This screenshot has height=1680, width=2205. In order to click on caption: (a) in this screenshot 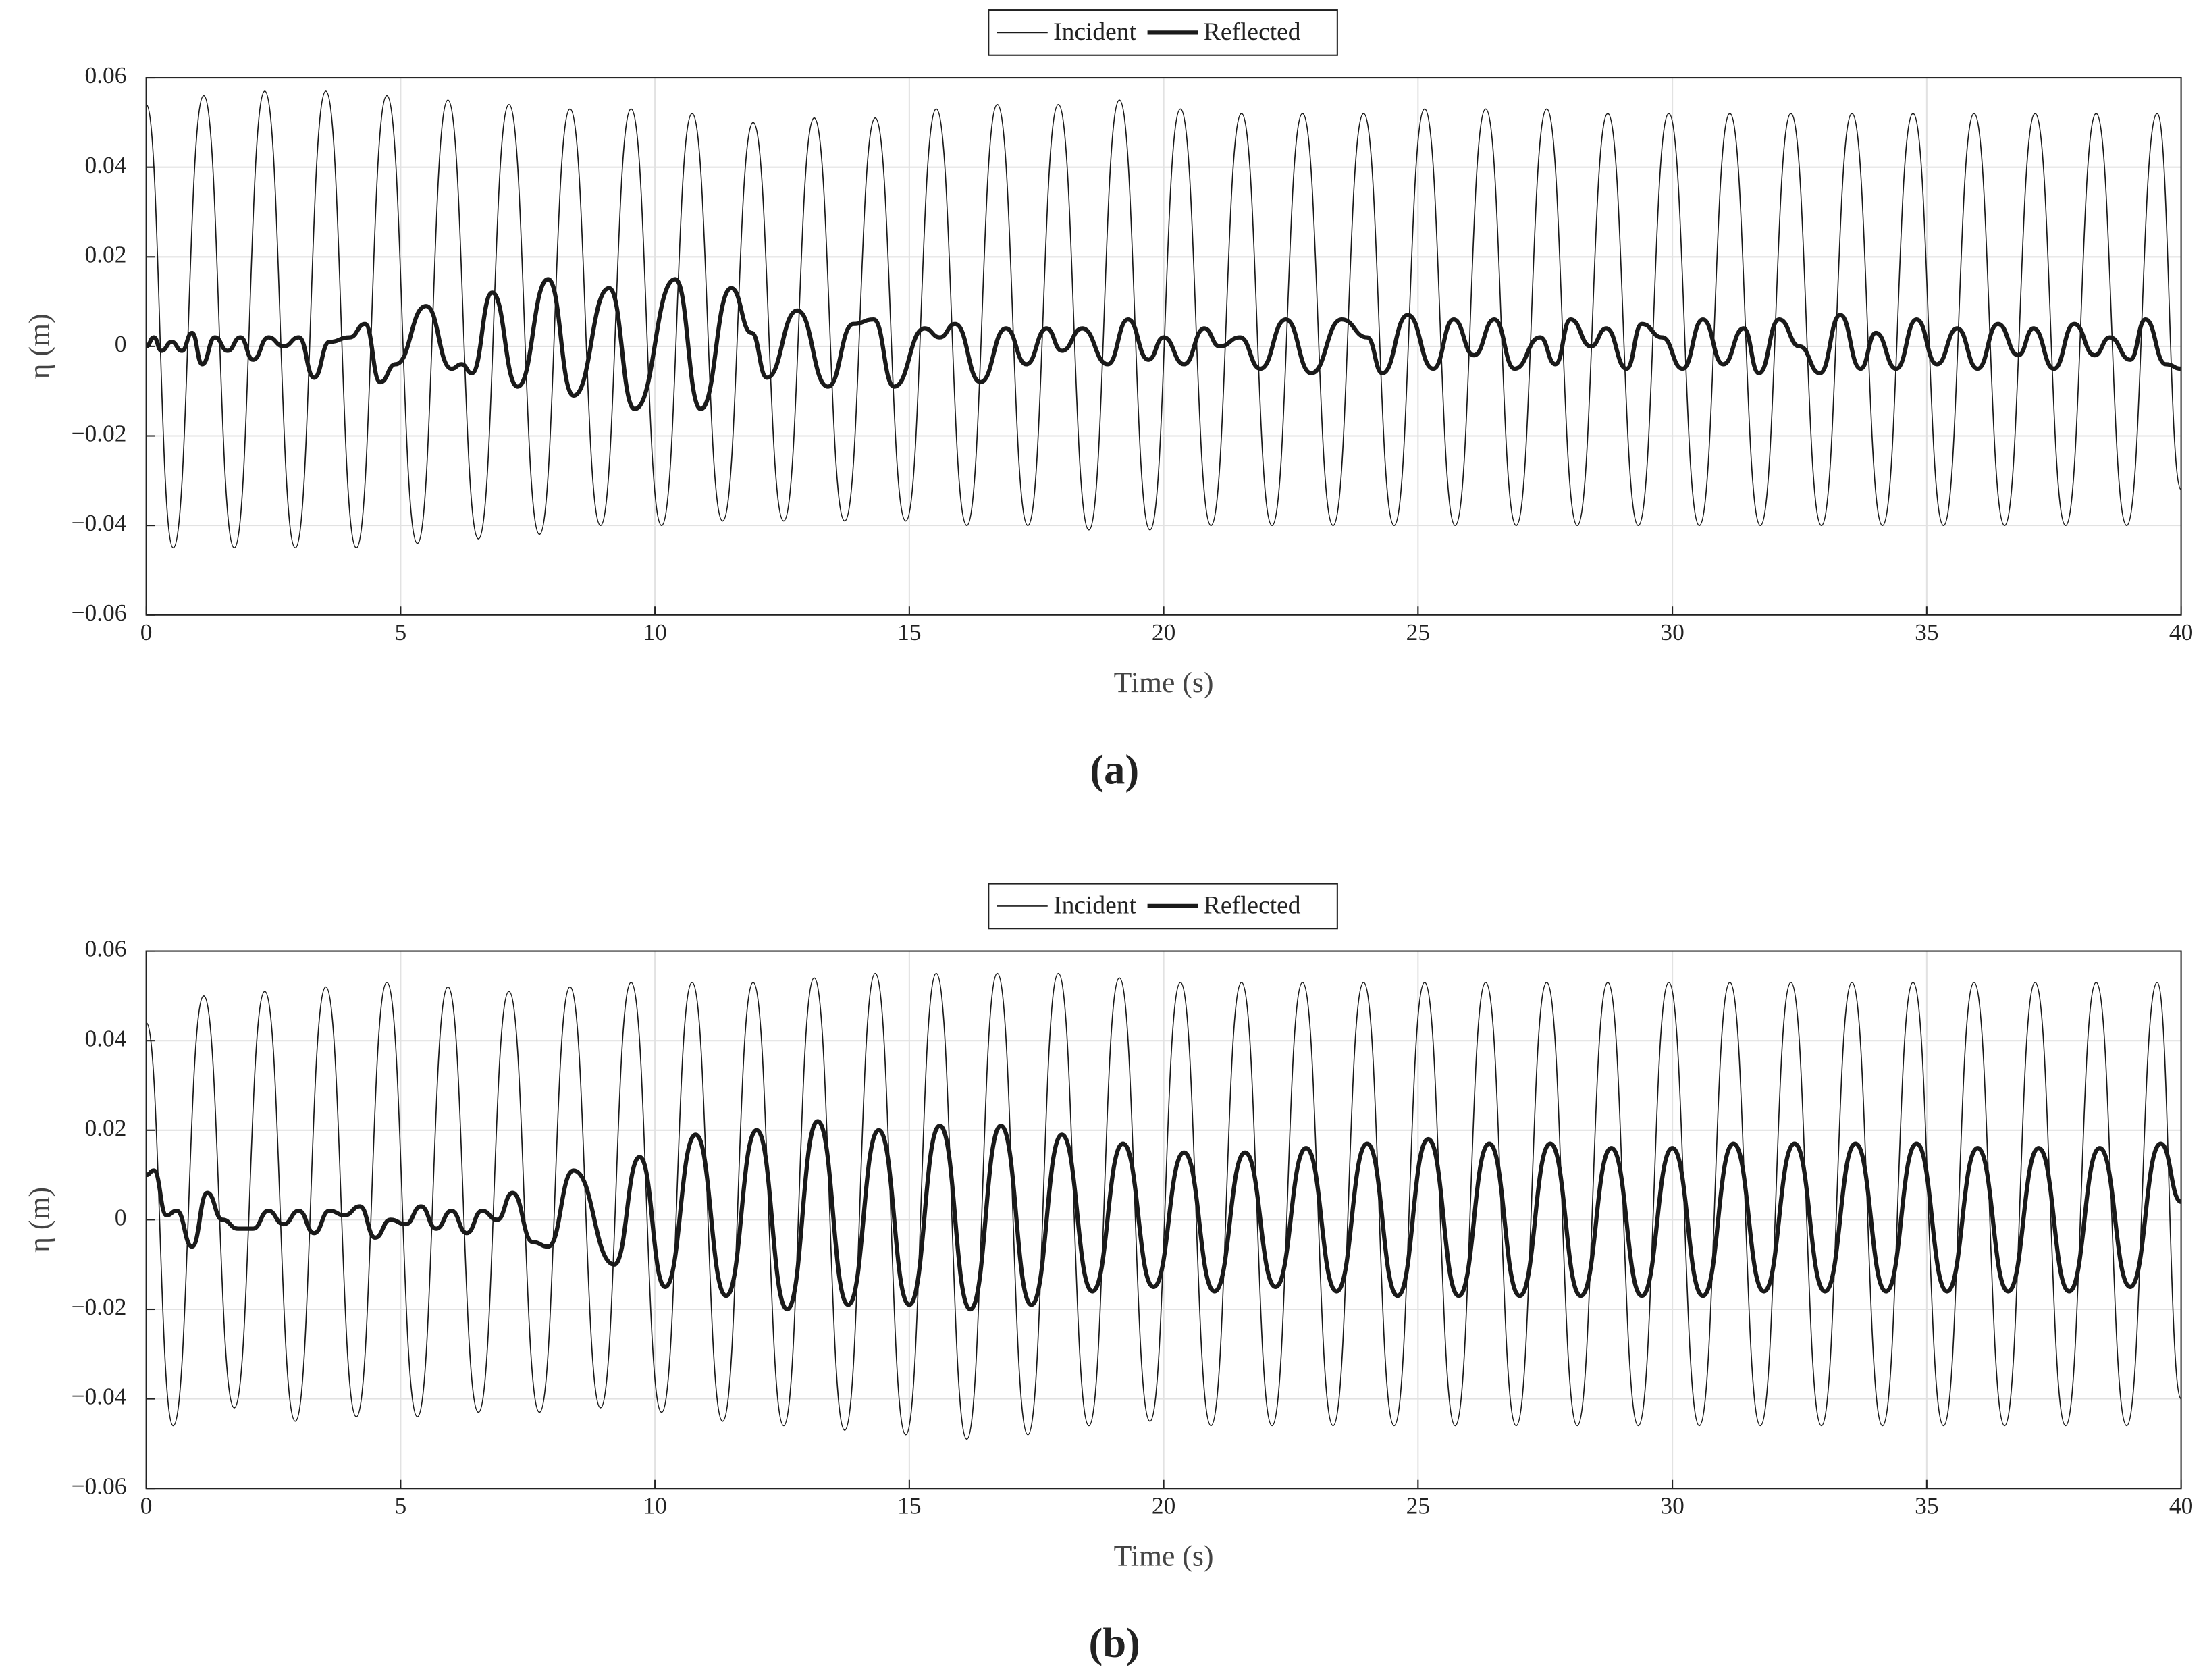, I will do `click(1114, 769)`.